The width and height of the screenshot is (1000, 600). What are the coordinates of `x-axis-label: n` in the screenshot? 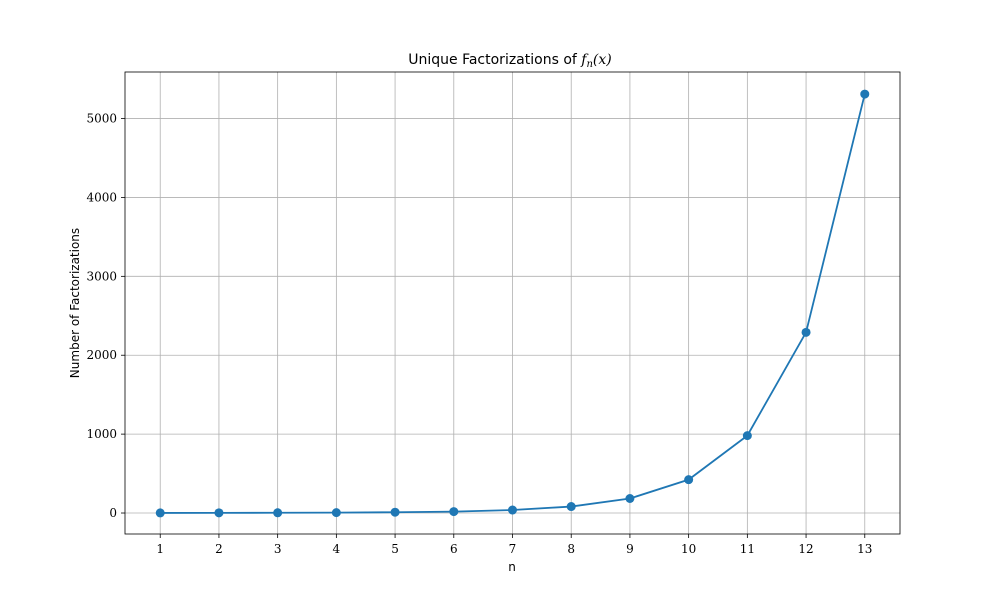 It's located at (512, 567).